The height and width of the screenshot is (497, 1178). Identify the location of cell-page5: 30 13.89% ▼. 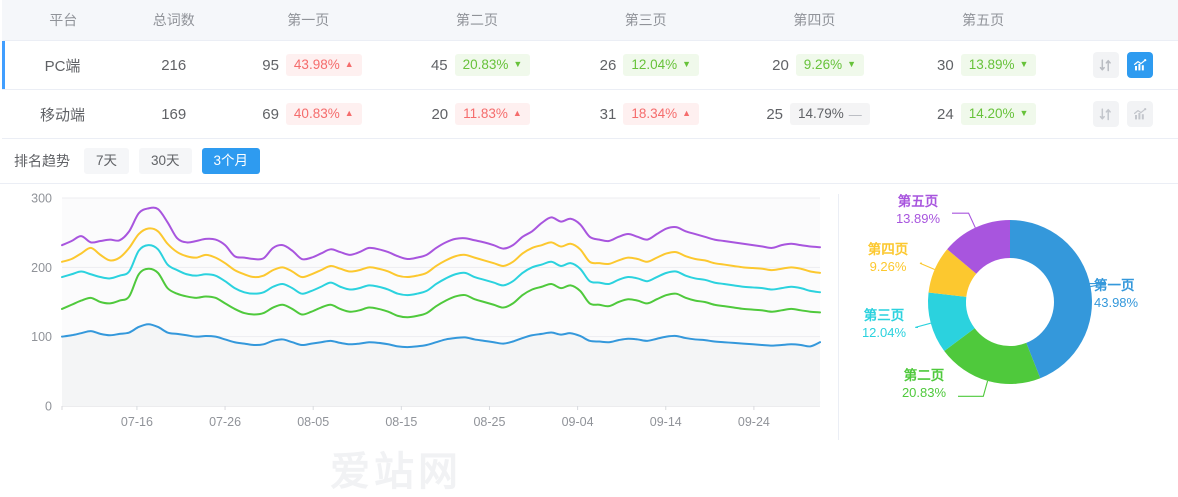
(983, 65).